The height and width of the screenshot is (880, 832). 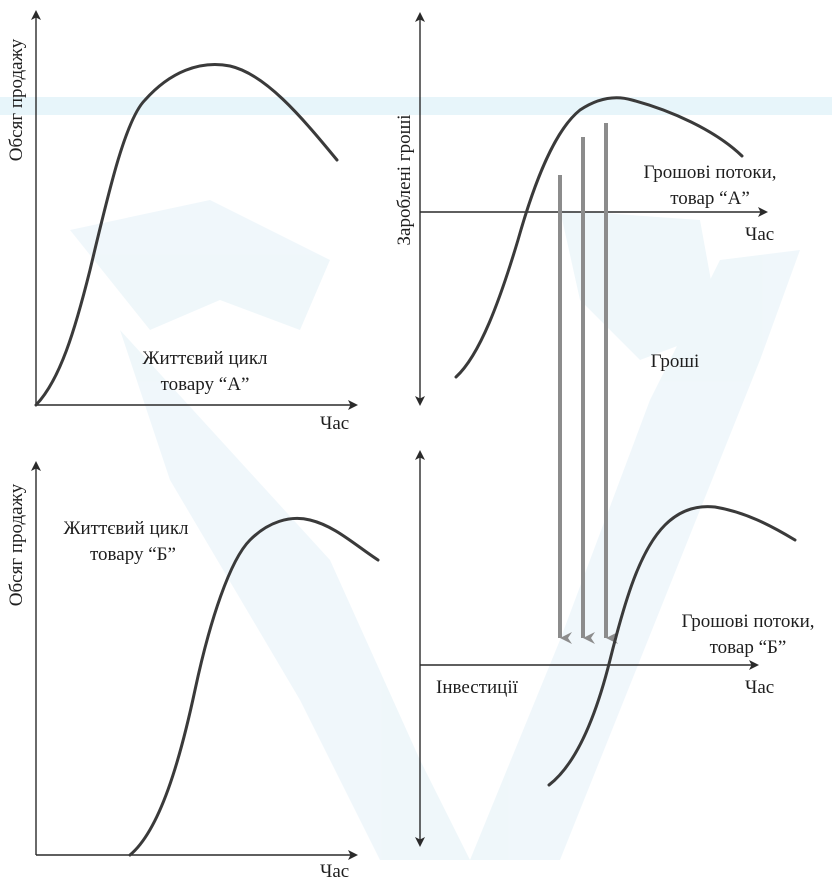 What do you see at coordinates (675, 361) in the screenshot?
I see `money-label: Гроші` at bounding box center [675, 361].